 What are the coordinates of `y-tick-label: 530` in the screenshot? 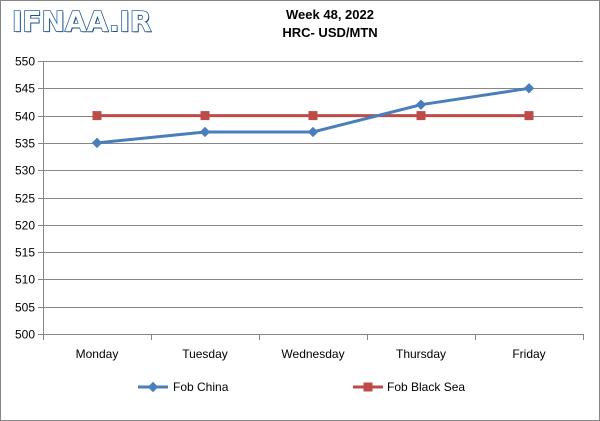 It's located at (25, 171).